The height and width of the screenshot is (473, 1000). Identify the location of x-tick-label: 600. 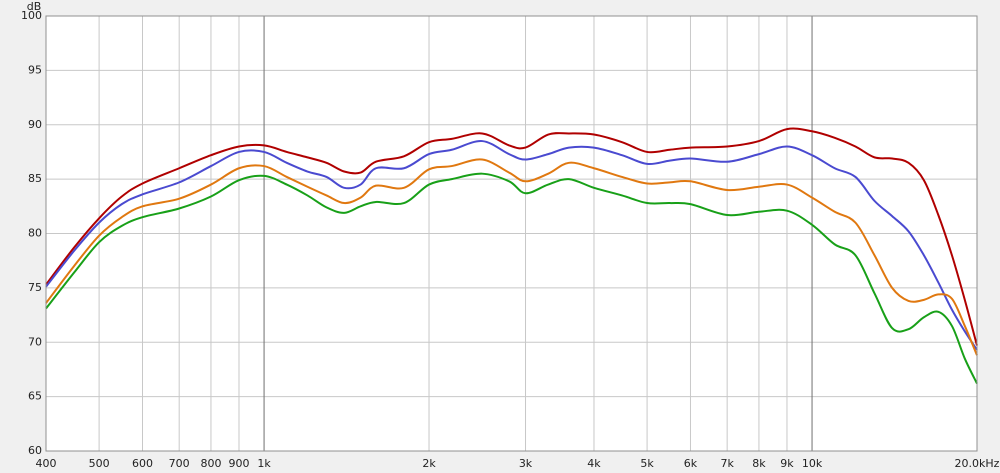
(142, 463).